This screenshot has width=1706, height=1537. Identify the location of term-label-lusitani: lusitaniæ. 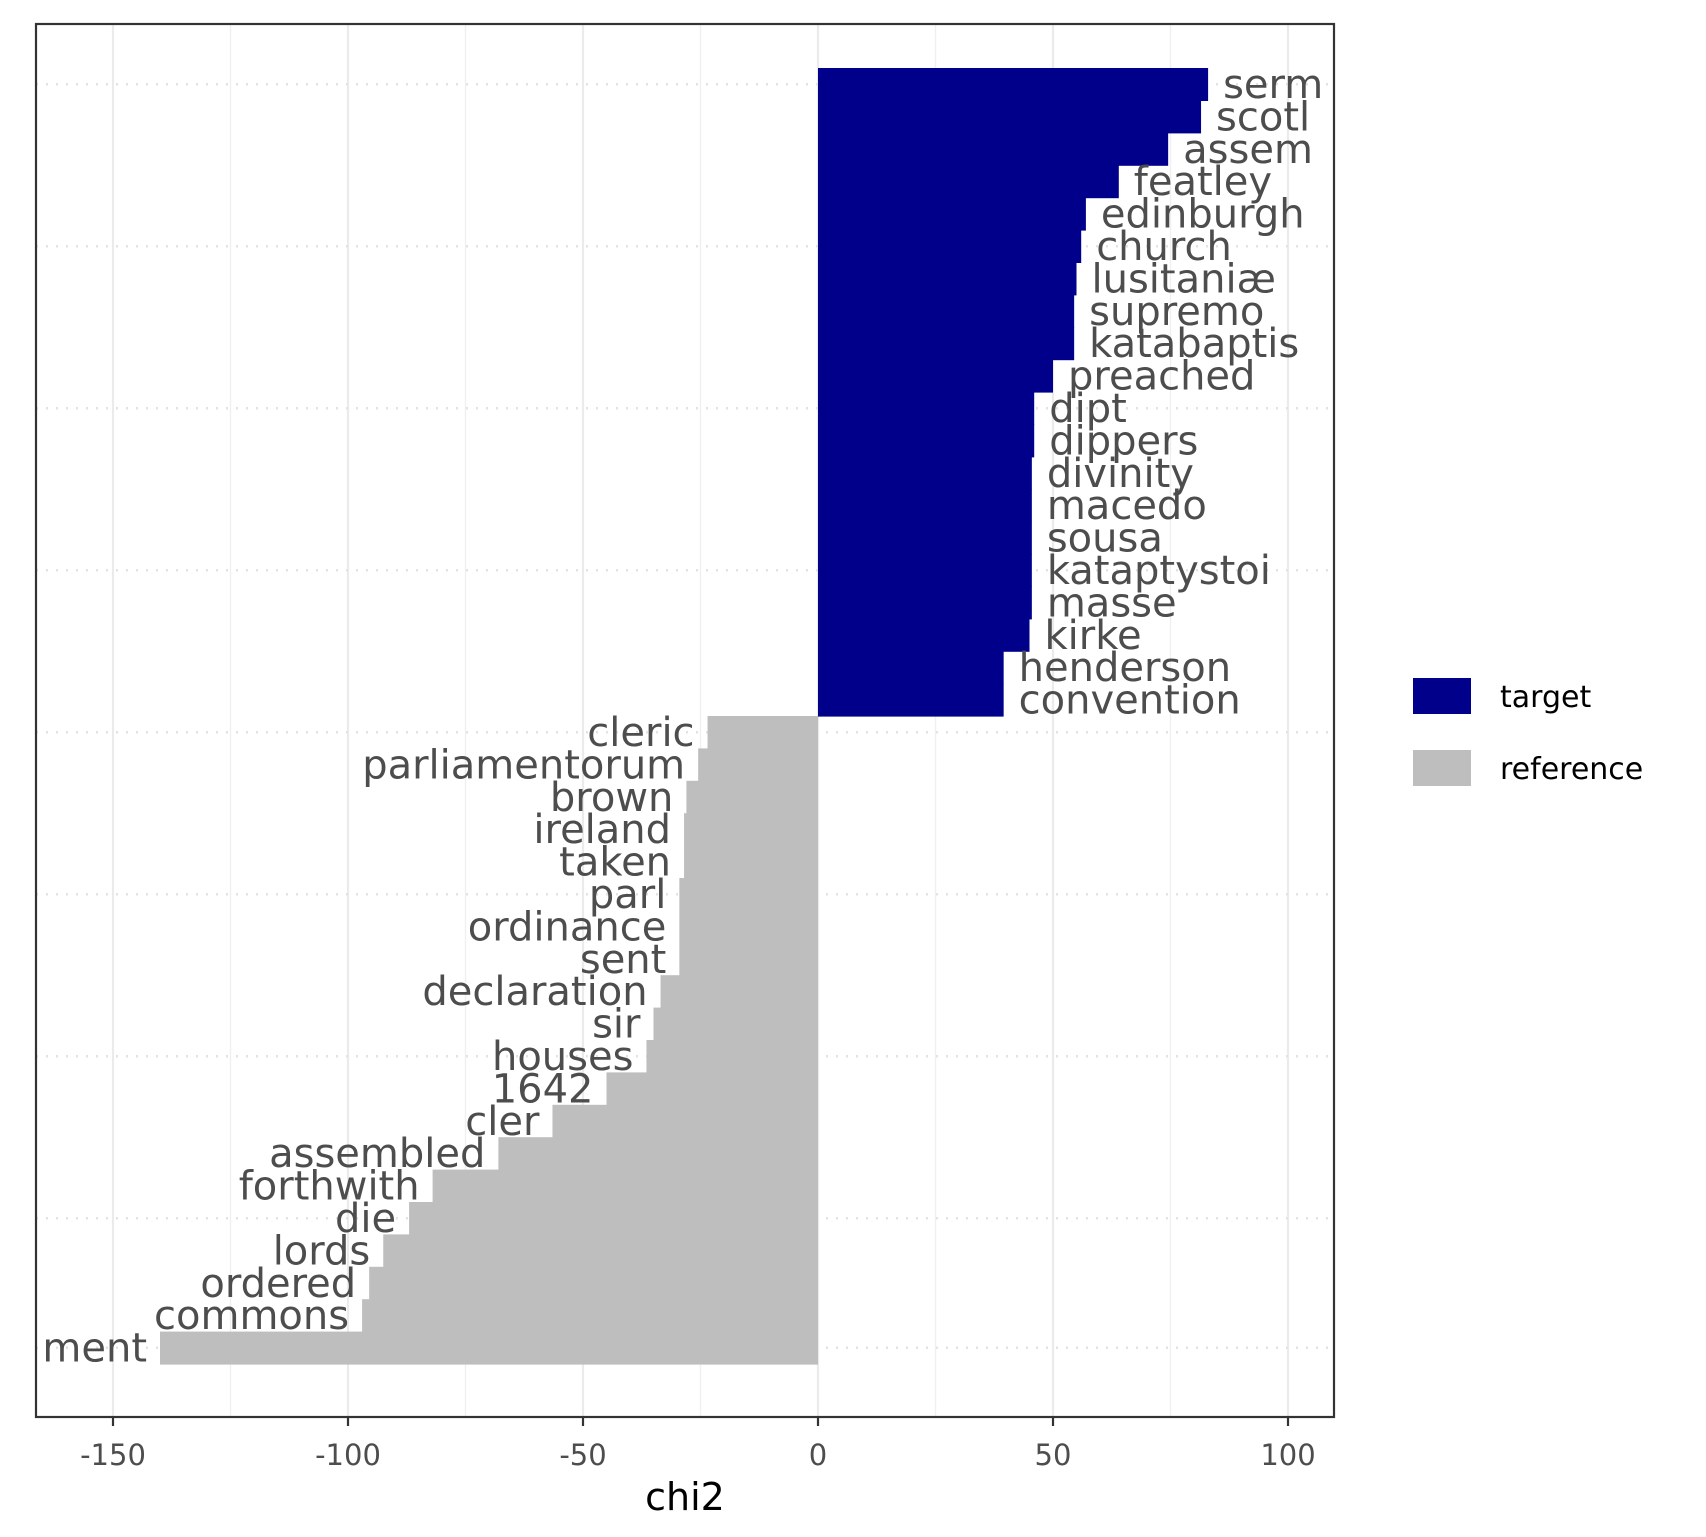
(1184, 279).